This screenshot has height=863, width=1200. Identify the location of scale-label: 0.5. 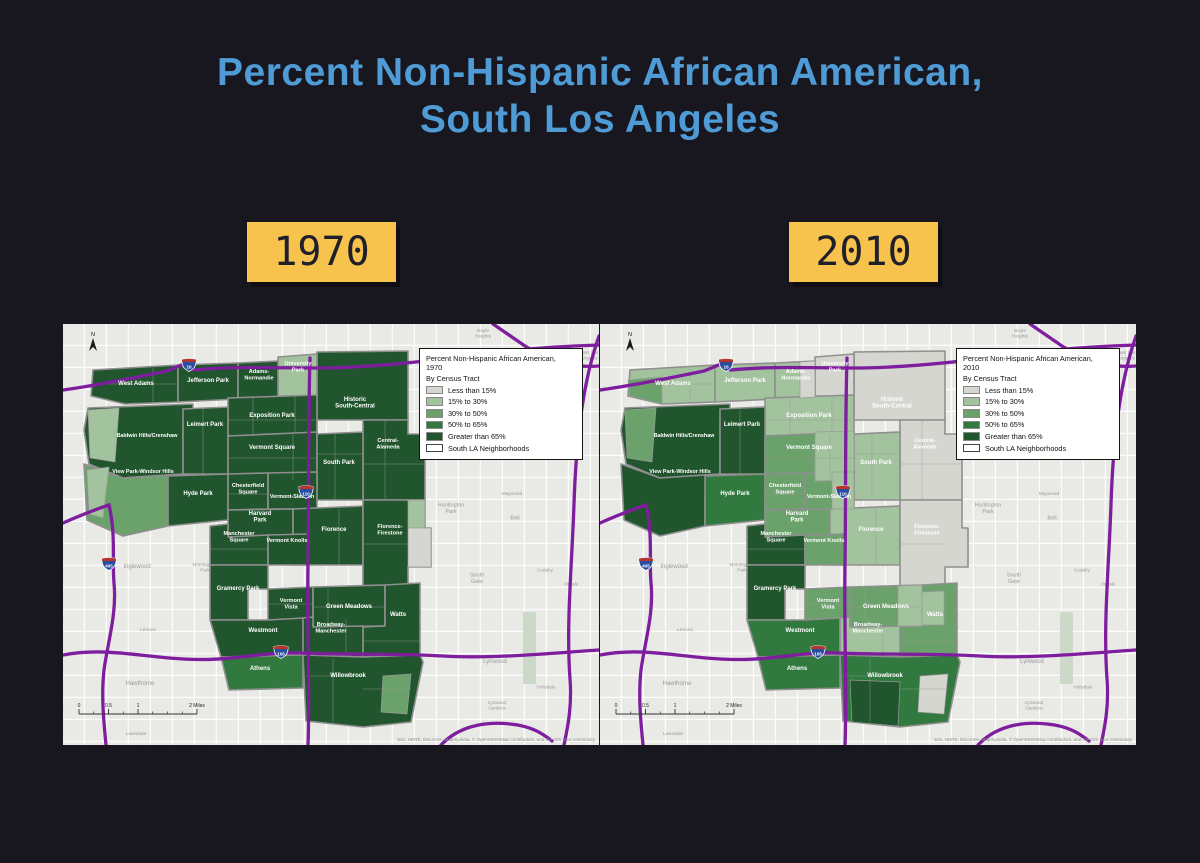
(108, 706).